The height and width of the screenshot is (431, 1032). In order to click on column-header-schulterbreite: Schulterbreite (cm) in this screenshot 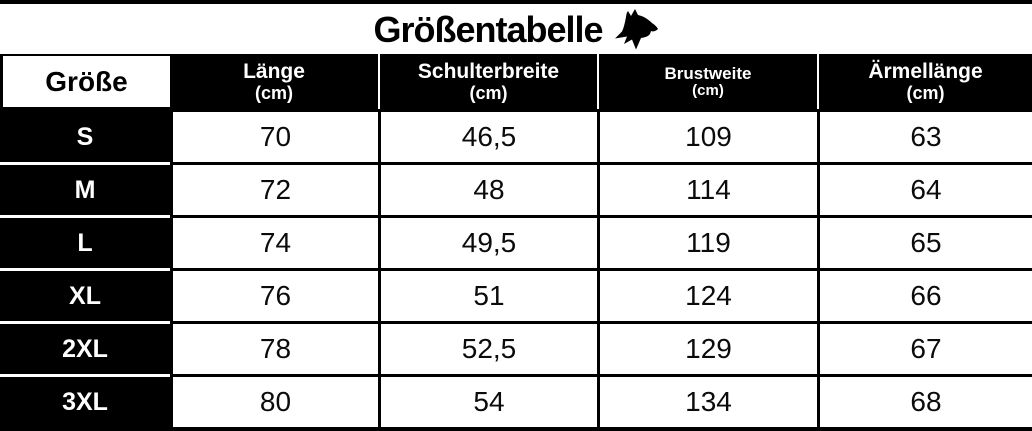, I will do `click(487, 81)`.